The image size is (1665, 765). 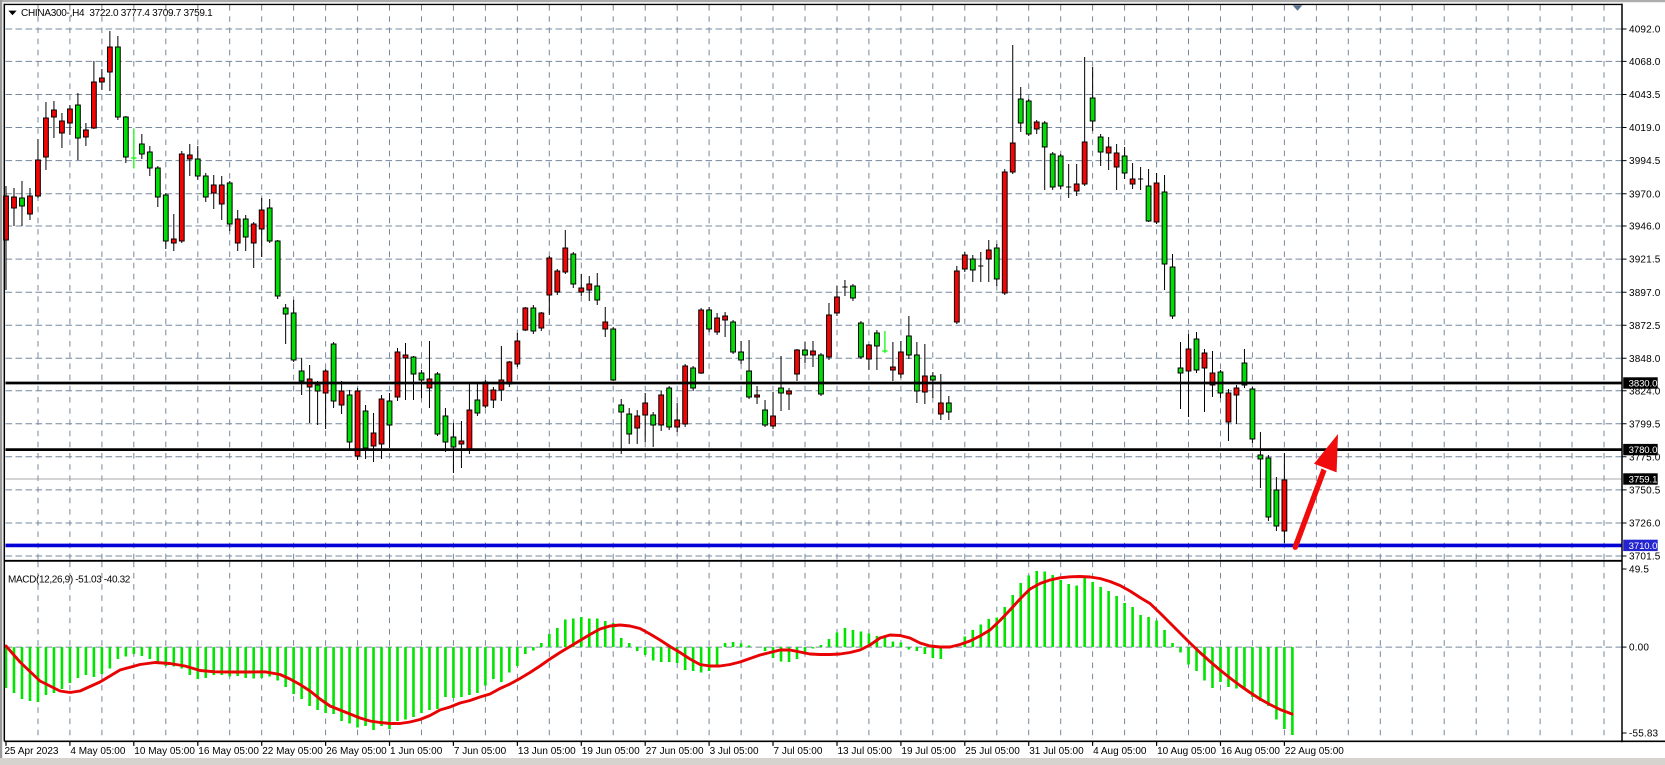 What do you see at coordinates (1645, 491) in the screenshot?
I see `svg-text: 3750.5` at bounding box center [1645, 491].